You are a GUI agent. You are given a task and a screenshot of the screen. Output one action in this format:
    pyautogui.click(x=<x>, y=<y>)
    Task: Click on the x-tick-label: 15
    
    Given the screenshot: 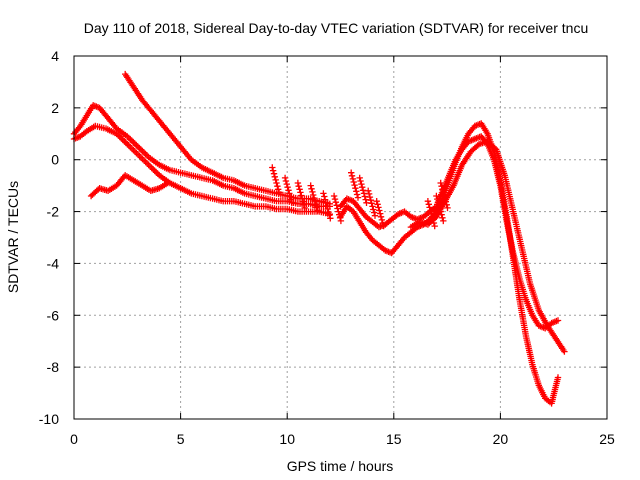 What is the action you would take?
    pyautogui.click(x=394, y=439)
    